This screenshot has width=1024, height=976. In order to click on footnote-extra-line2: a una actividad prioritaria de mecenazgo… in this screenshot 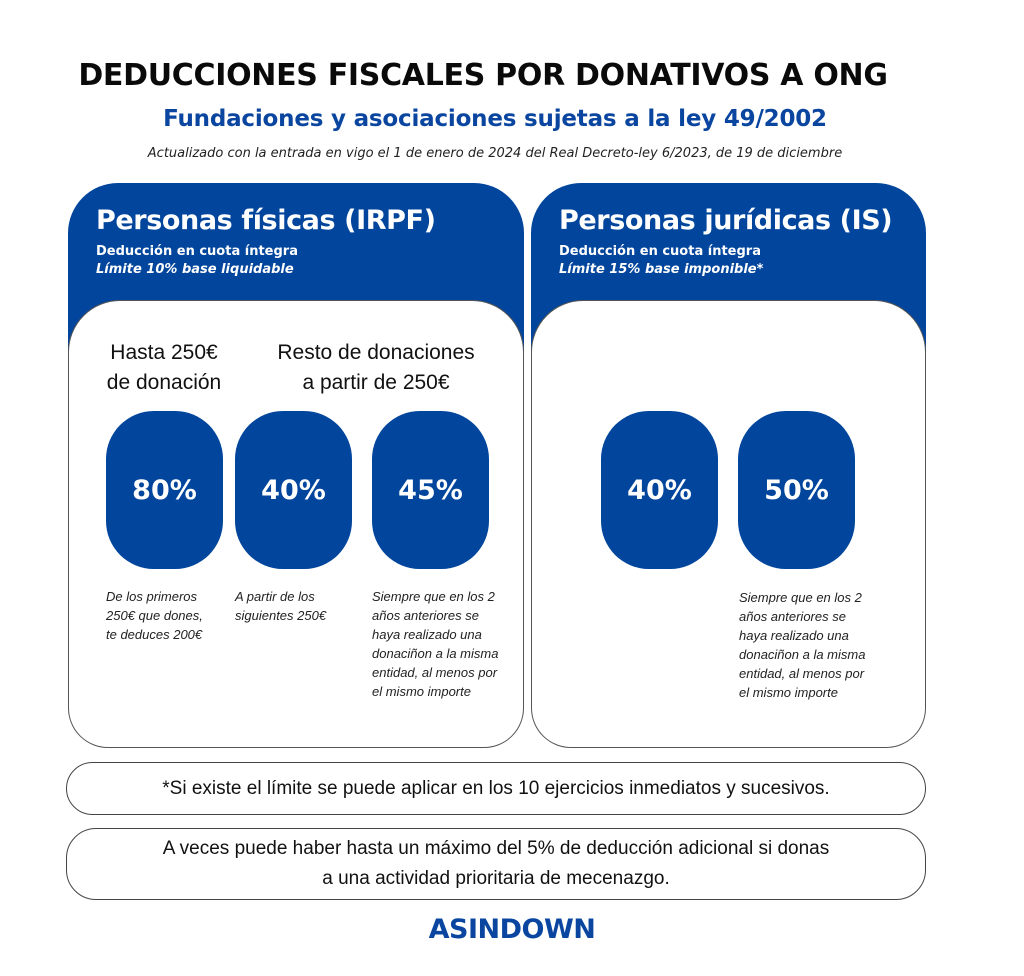, I will do `click(496, 878)`.